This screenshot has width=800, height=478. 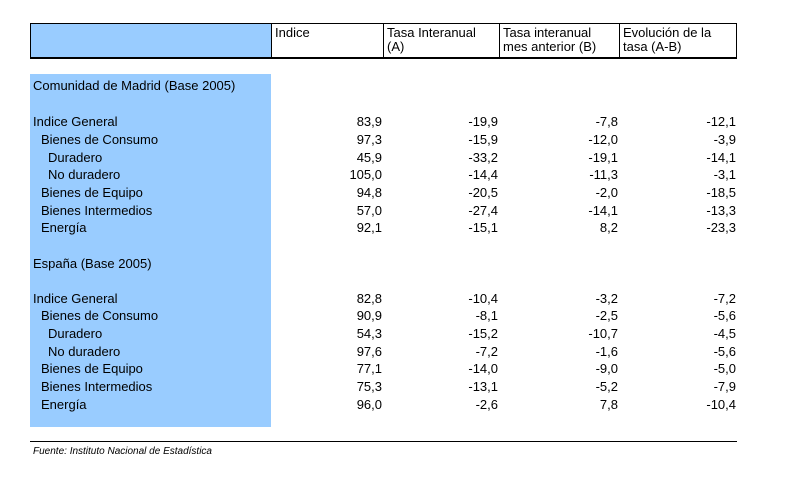 I want to click on cell-tasa-a: -20,5, so click(x=483, y=192).